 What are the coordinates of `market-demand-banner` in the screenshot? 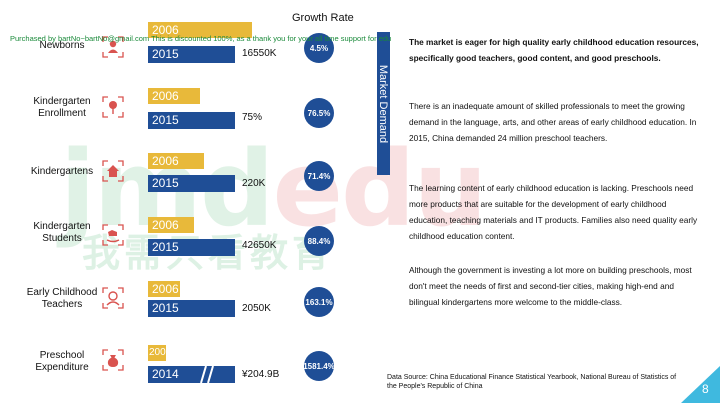 It's located at (383, 103).